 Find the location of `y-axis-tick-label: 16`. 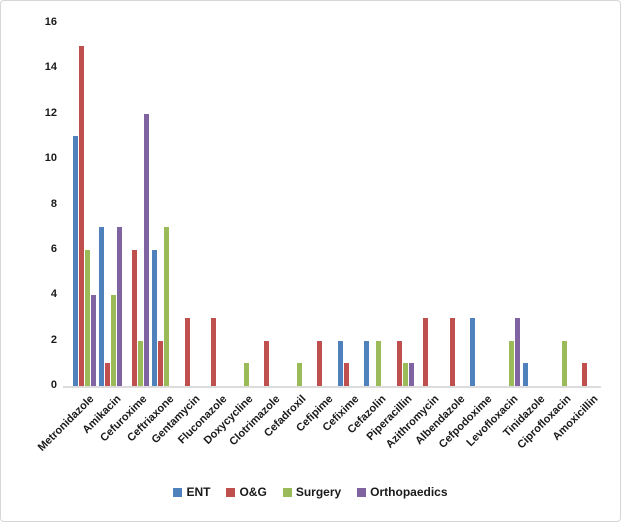

y-axis-tick-label: 16 is located at coordinates (50, 22).